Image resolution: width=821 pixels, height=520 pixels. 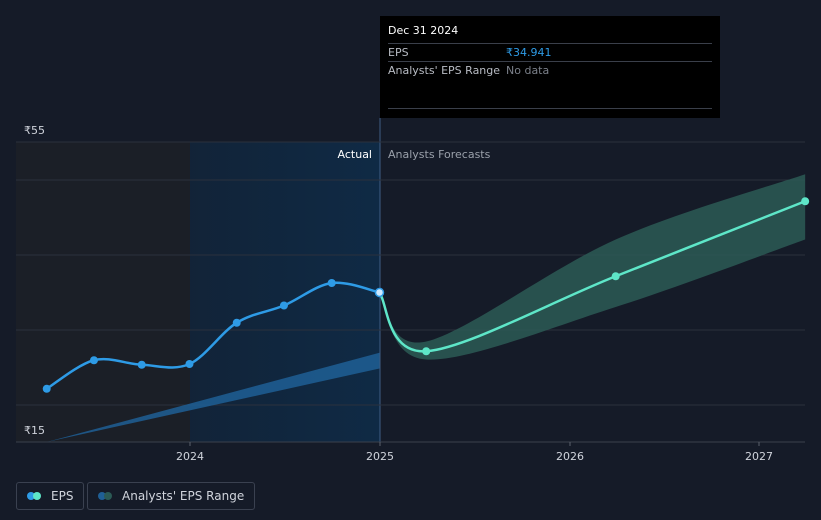 I want to click on y-tick-label: ₹55, so click(x=34, y=130).